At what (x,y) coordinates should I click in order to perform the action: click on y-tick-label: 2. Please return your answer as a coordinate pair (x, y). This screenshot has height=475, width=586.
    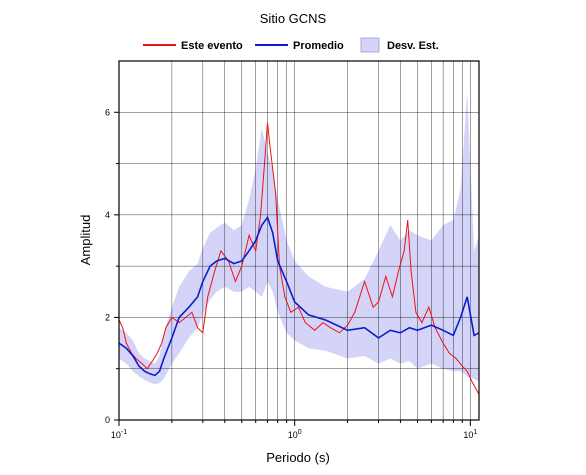
    Looking at the image, I should click on (107, 317).